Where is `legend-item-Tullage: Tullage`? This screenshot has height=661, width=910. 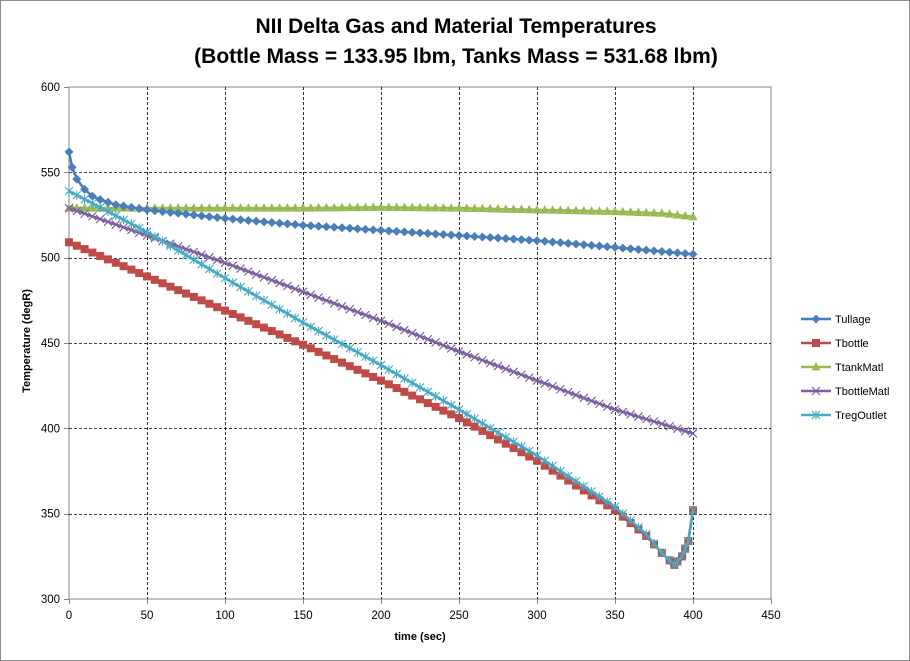
legend-item-Tullage: Tullage is located at coordinates (836, 320).